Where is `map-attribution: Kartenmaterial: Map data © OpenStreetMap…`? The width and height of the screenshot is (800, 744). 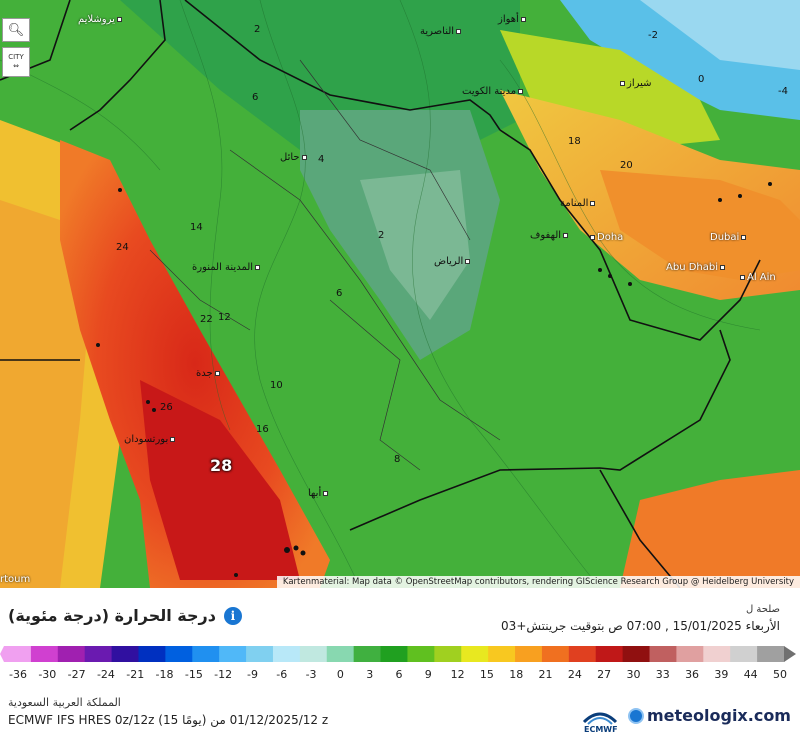 map-attribution: Kartenmaterial: Map data © OpenStreetMap… is located at coordinates (538, 582).